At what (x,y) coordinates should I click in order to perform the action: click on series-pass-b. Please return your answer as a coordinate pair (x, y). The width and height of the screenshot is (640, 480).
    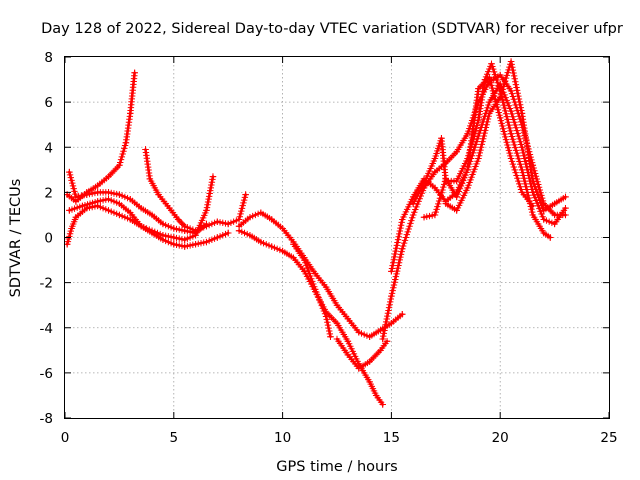
    Looking at the image, I should click on (138, 202).